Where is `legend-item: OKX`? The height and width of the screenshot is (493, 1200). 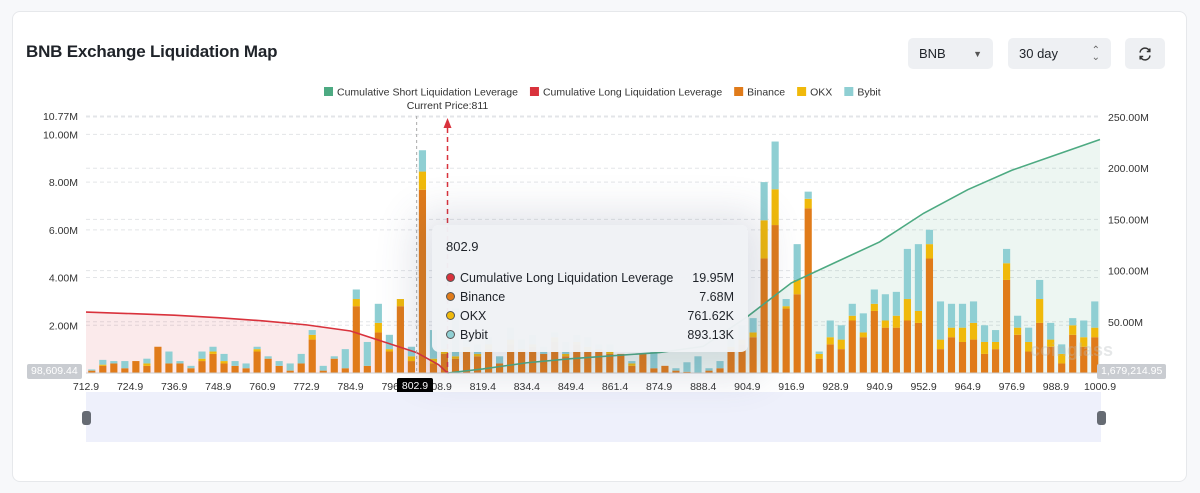
legend-item: OKX is located at coordinates (821, 93).